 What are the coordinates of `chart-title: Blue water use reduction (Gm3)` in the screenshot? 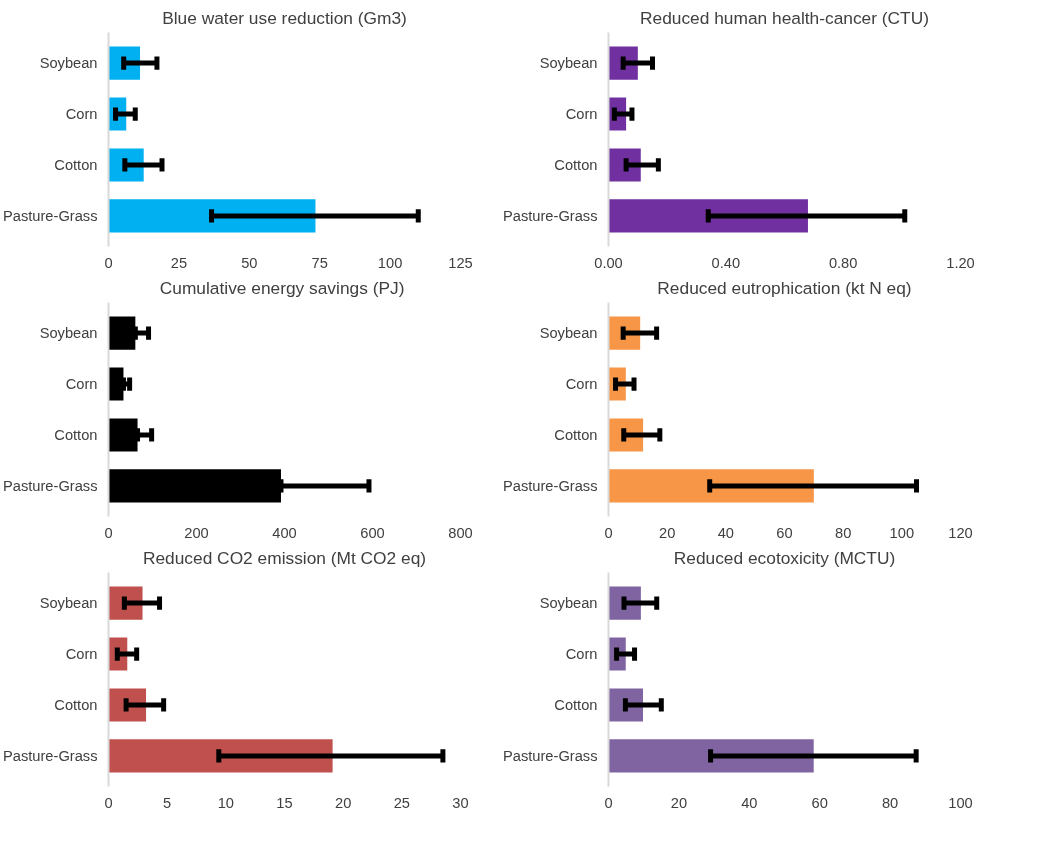 It's located at (284, 17).